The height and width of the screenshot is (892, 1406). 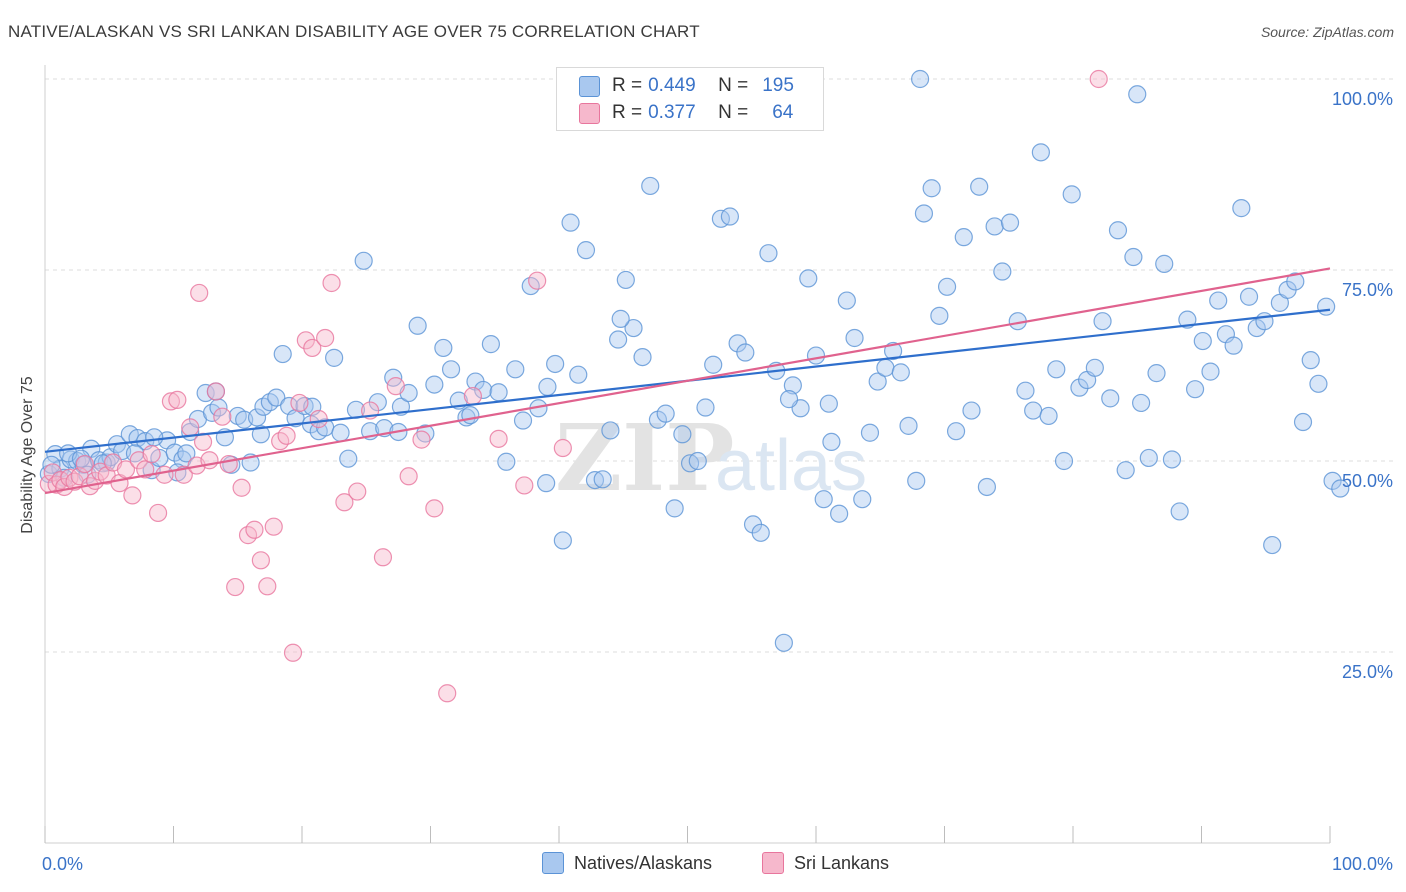 What do you see at coordinates (733, 112) in the screenshot?
I see `n-label: N =` at bounding box center [733, 112].